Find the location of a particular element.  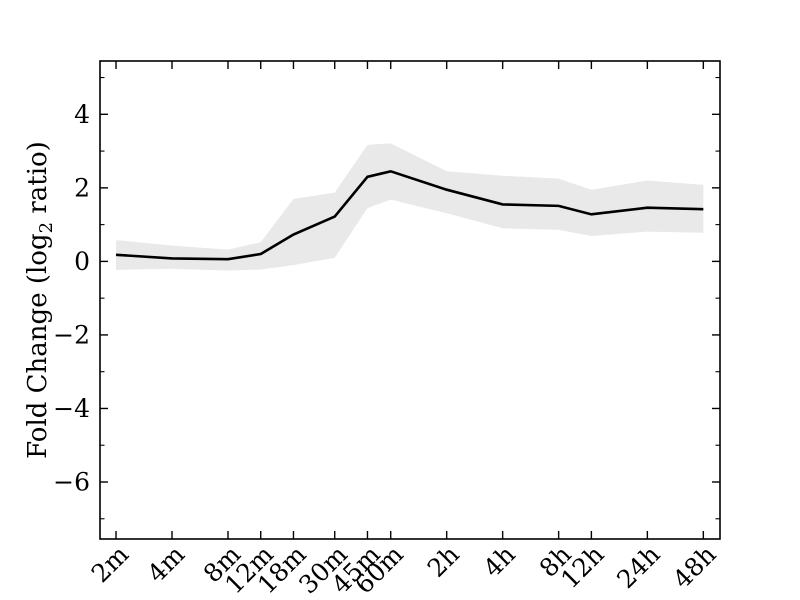

x-tick-label: 2m is located at coordinates (110, 564).